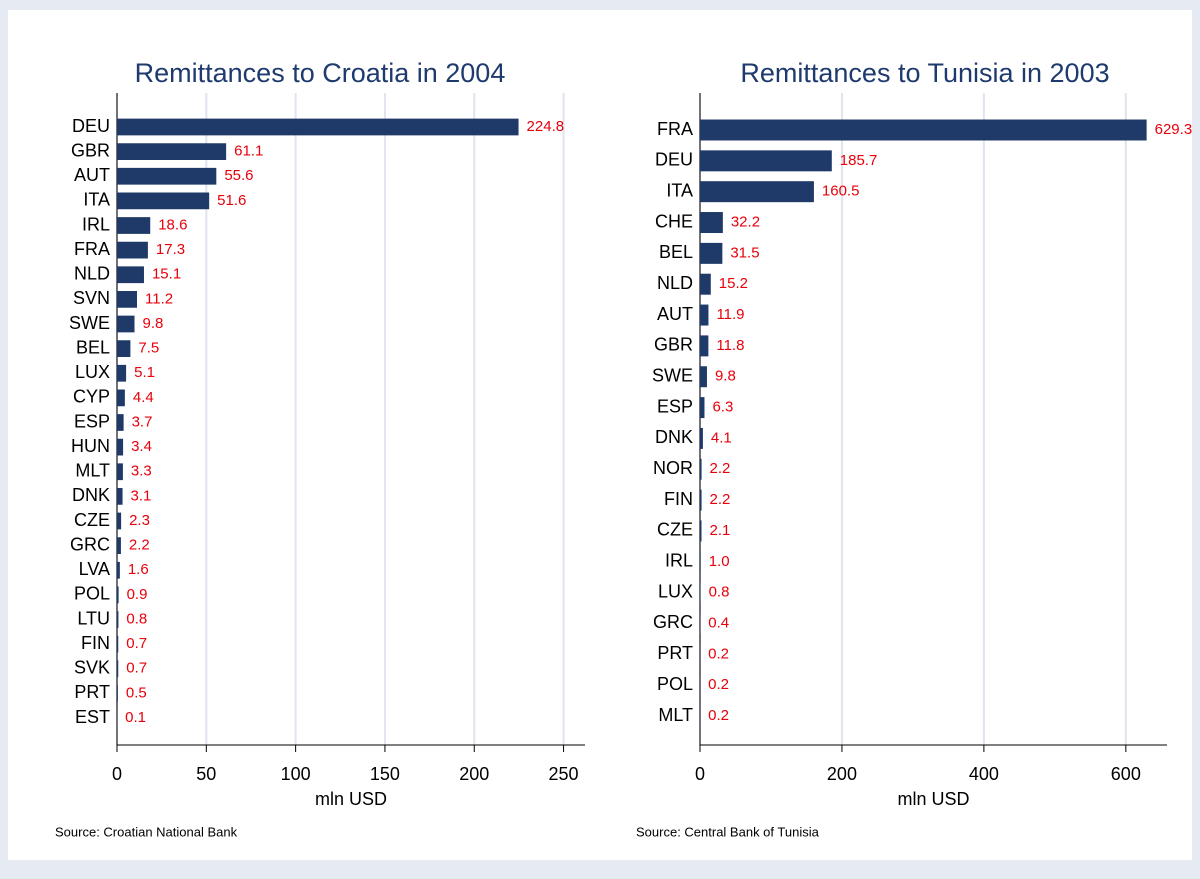  I want to click on y-tick-label: CZE, so click(675, 530).